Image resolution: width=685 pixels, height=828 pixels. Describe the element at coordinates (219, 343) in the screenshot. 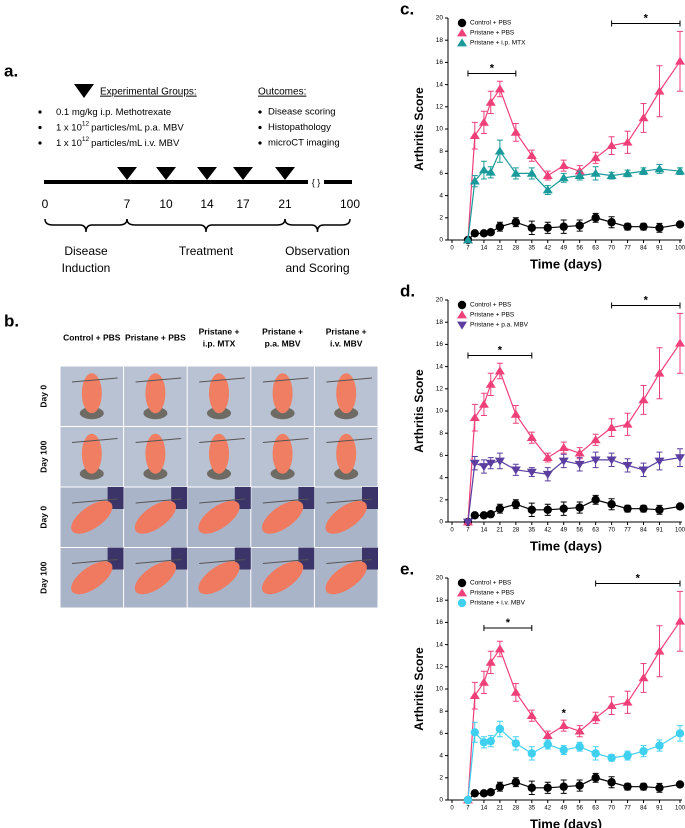

I see `column-header: i.p. MTX` at that location.